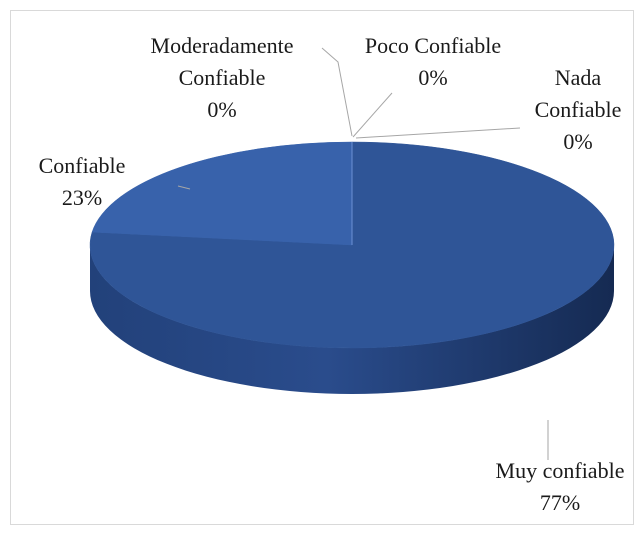  Describe the element at coordinates (578, 93) in the screenshot. I see `label-category: Nada Confiable` at that location.